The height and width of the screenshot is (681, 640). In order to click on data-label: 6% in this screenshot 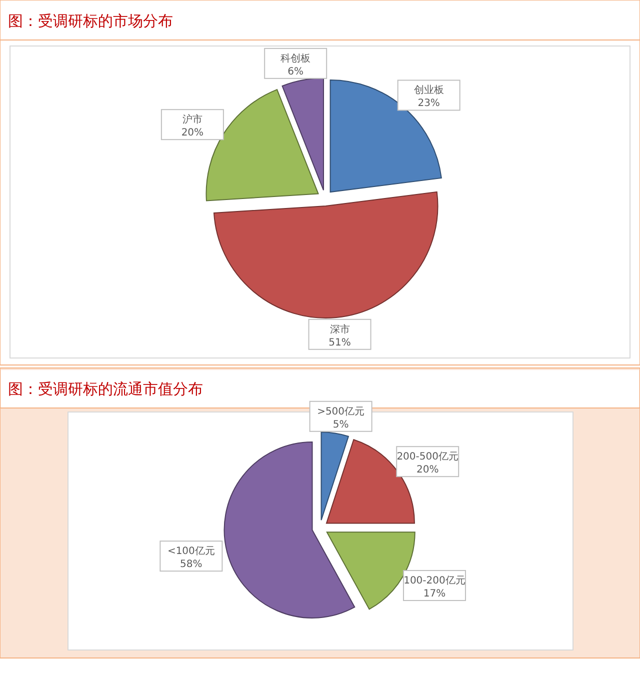, I will do `click(296, 72)`.